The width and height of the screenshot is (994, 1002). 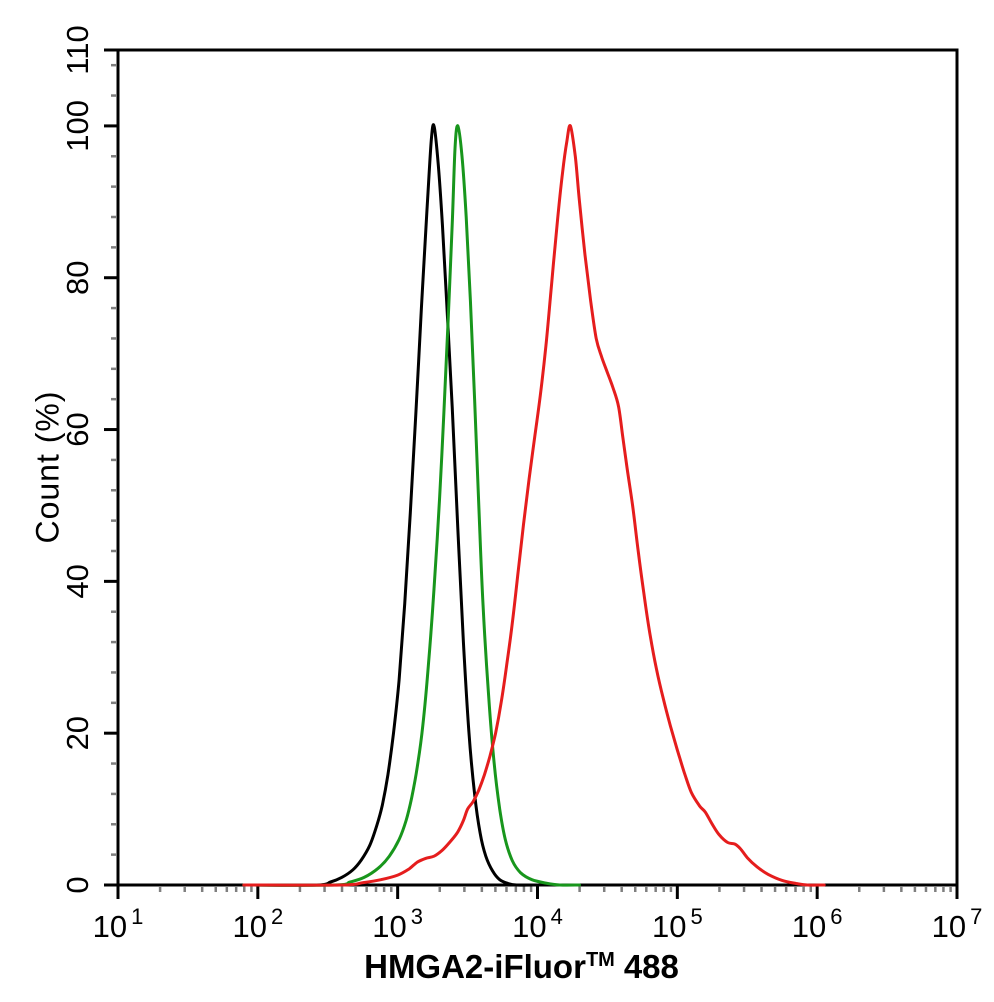 What do you see at coordinates (77, 277) in the screenshot?
I see `y-tick-label: 80` at bounding box center [77, 277].